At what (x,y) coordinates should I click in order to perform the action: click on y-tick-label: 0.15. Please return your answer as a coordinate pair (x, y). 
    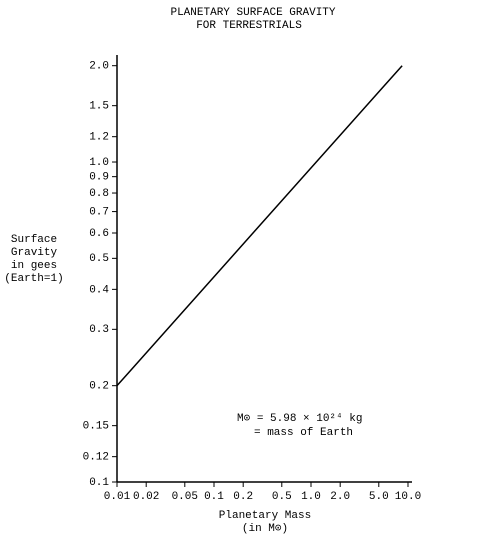
    Looking at the image, I should click on (96, 427).